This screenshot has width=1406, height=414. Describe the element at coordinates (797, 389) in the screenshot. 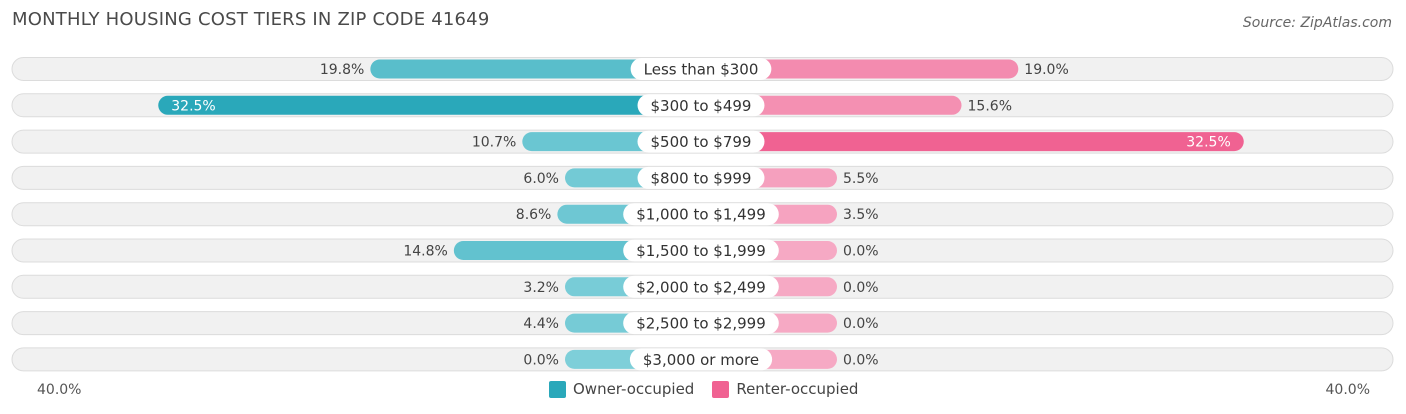

I see `renter-legend-label: Renter-occupied` at that location.